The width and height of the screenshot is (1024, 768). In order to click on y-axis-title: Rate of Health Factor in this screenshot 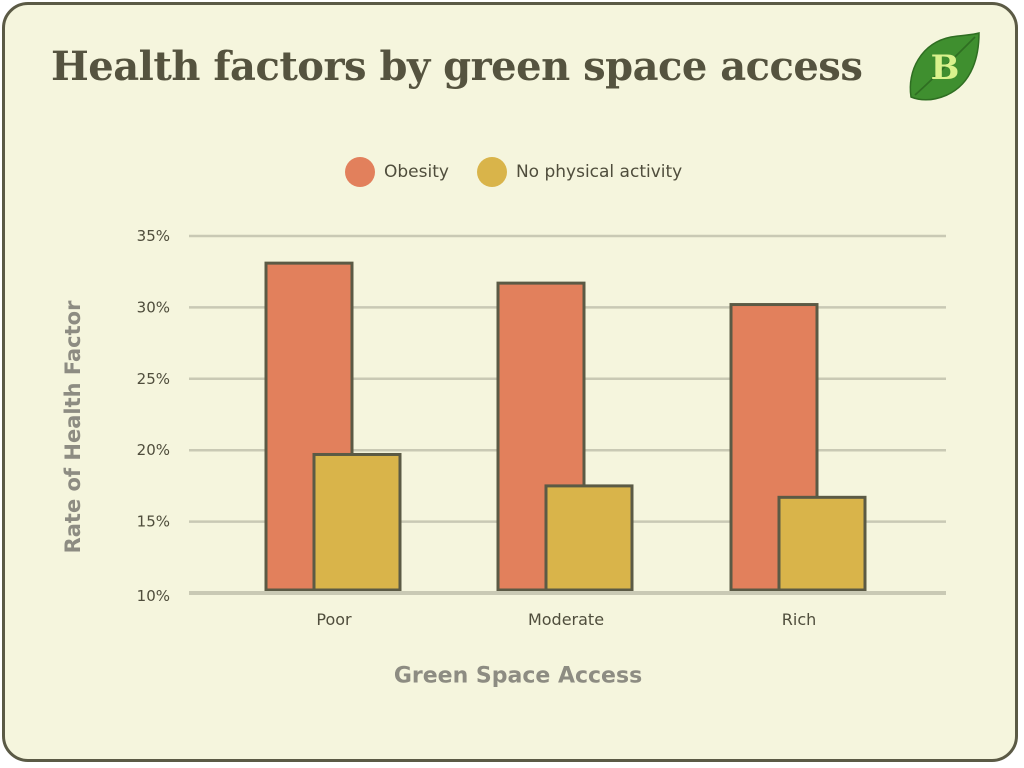, I will do `click(73, 427)`.